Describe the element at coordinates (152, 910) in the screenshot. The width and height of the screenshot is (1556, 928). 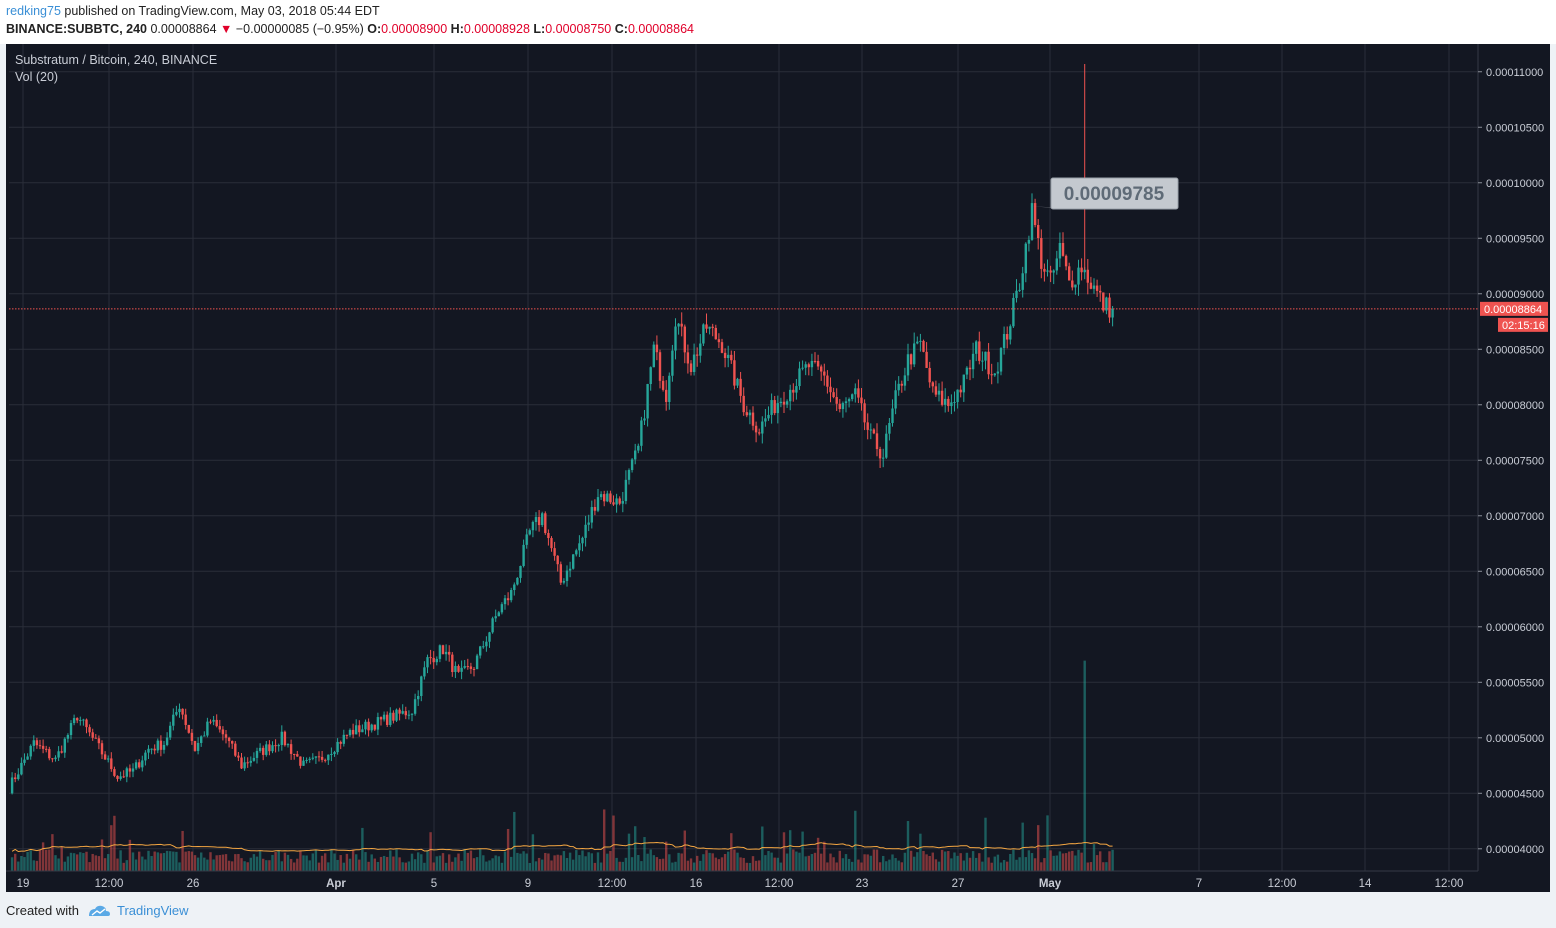
I see `tradingview-link: TradingView` at that location.